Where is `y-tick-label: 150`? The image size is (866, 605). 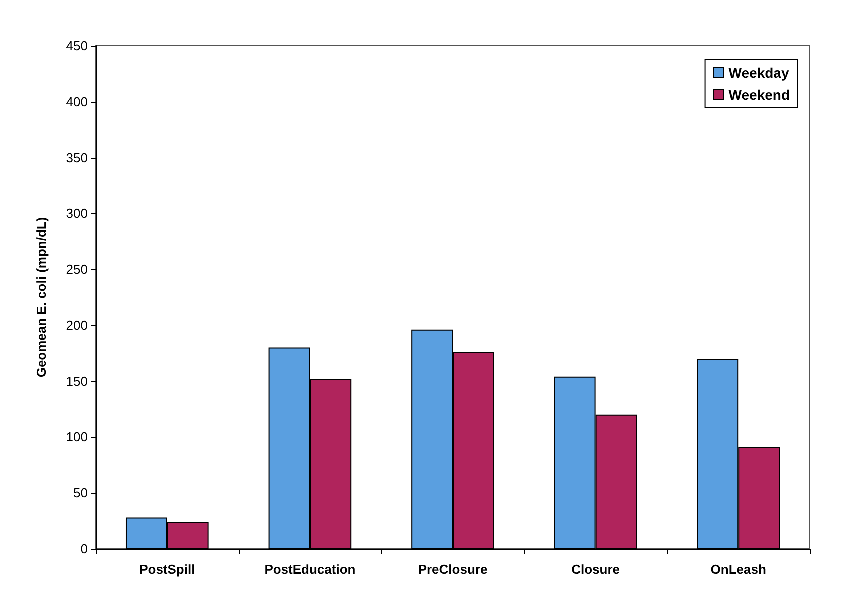 y-tick-label: 150 is located at coordinates (77, 381).